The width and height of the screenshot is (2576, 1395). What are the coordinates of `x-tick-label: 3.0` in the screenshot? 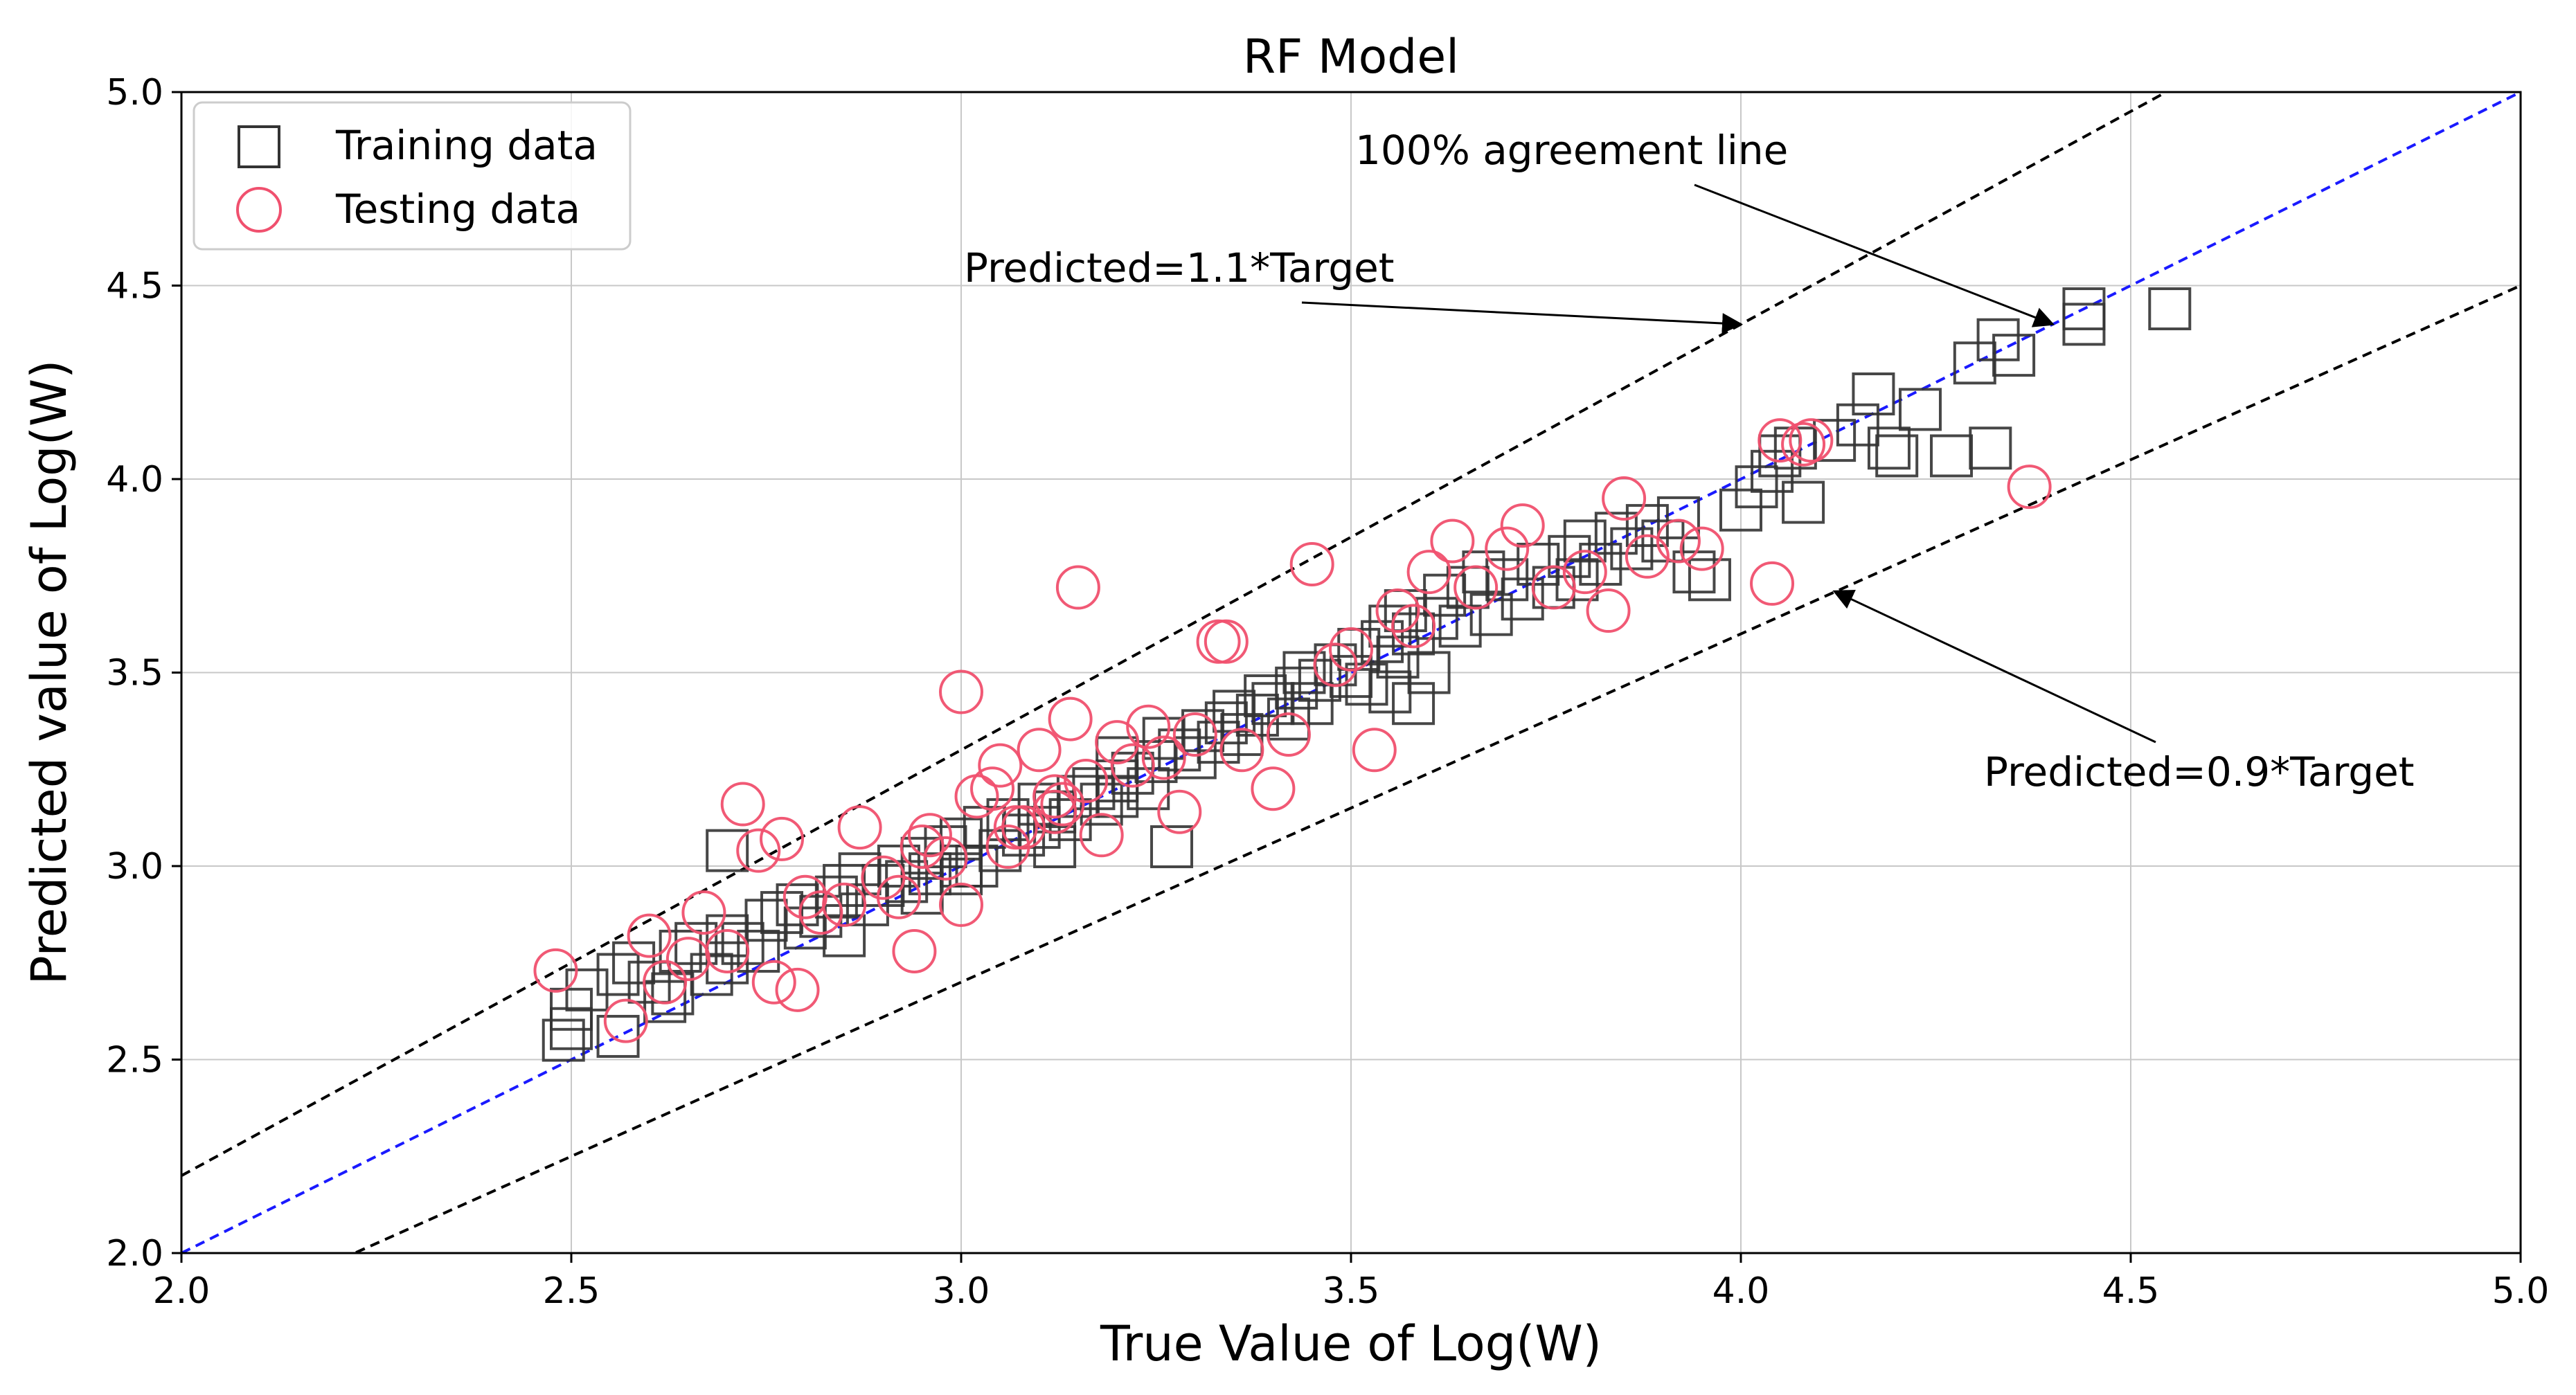 It's located at (962, 1291).